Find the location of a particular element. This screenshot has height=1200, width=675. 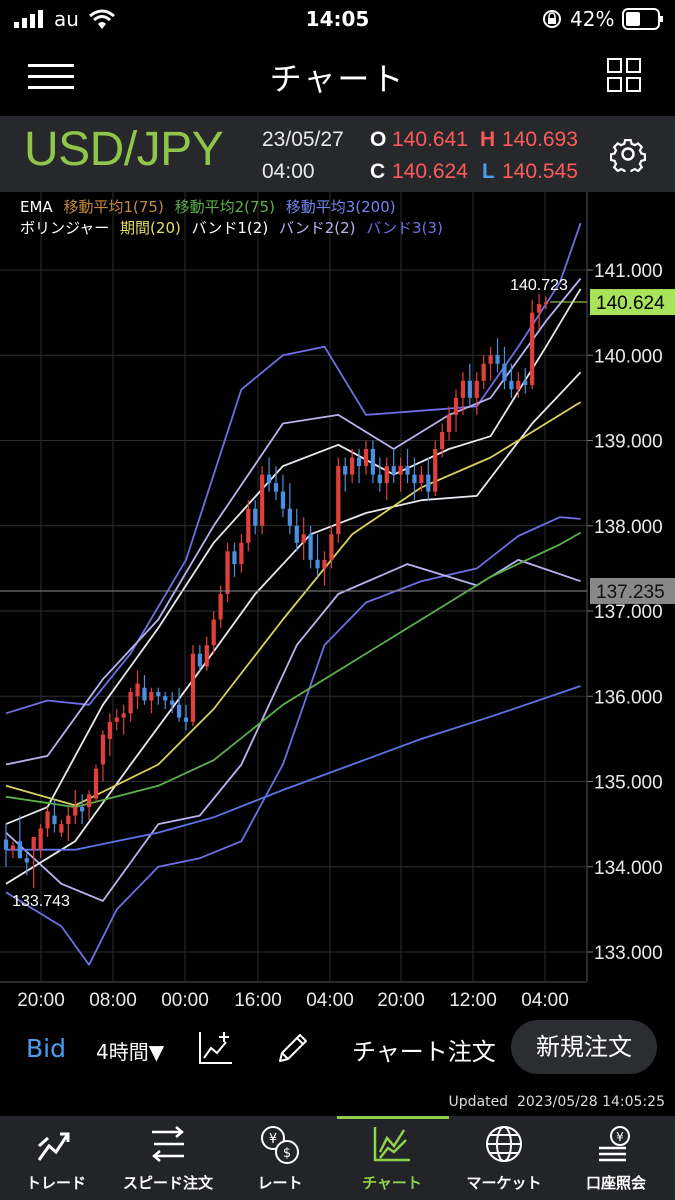

high-value: 140.693 is located at coordinates (540, 139).